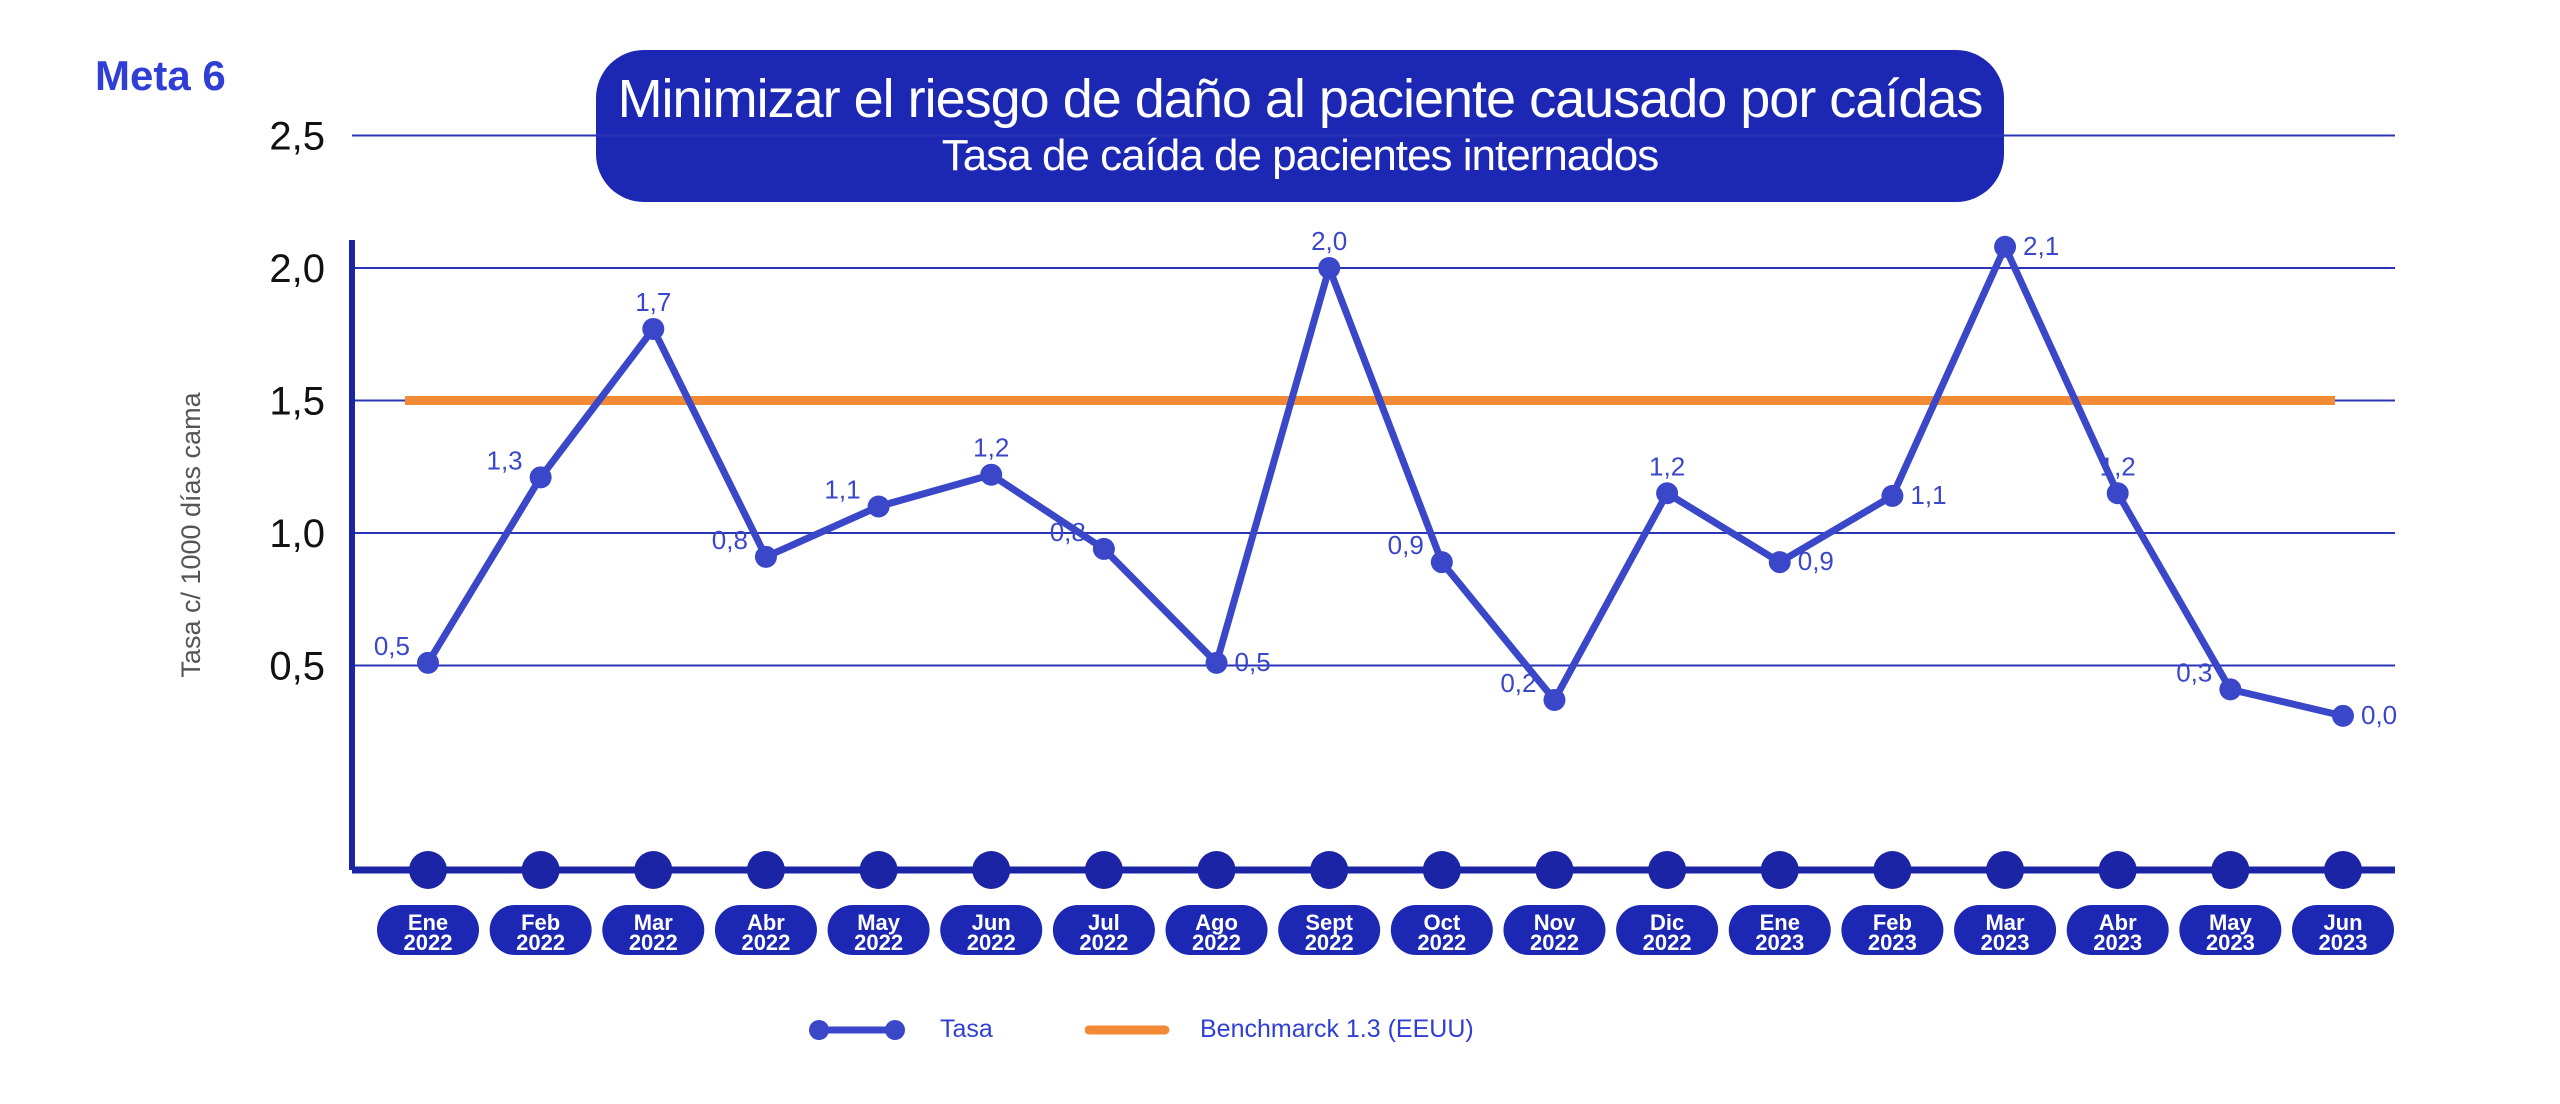 Image resolution: width=2560 pixels, height=1104 pixels. Describe the element at coordinates (966, 1029) in the screenshot. I see `legend-label-tasa: Tasa` at that location.